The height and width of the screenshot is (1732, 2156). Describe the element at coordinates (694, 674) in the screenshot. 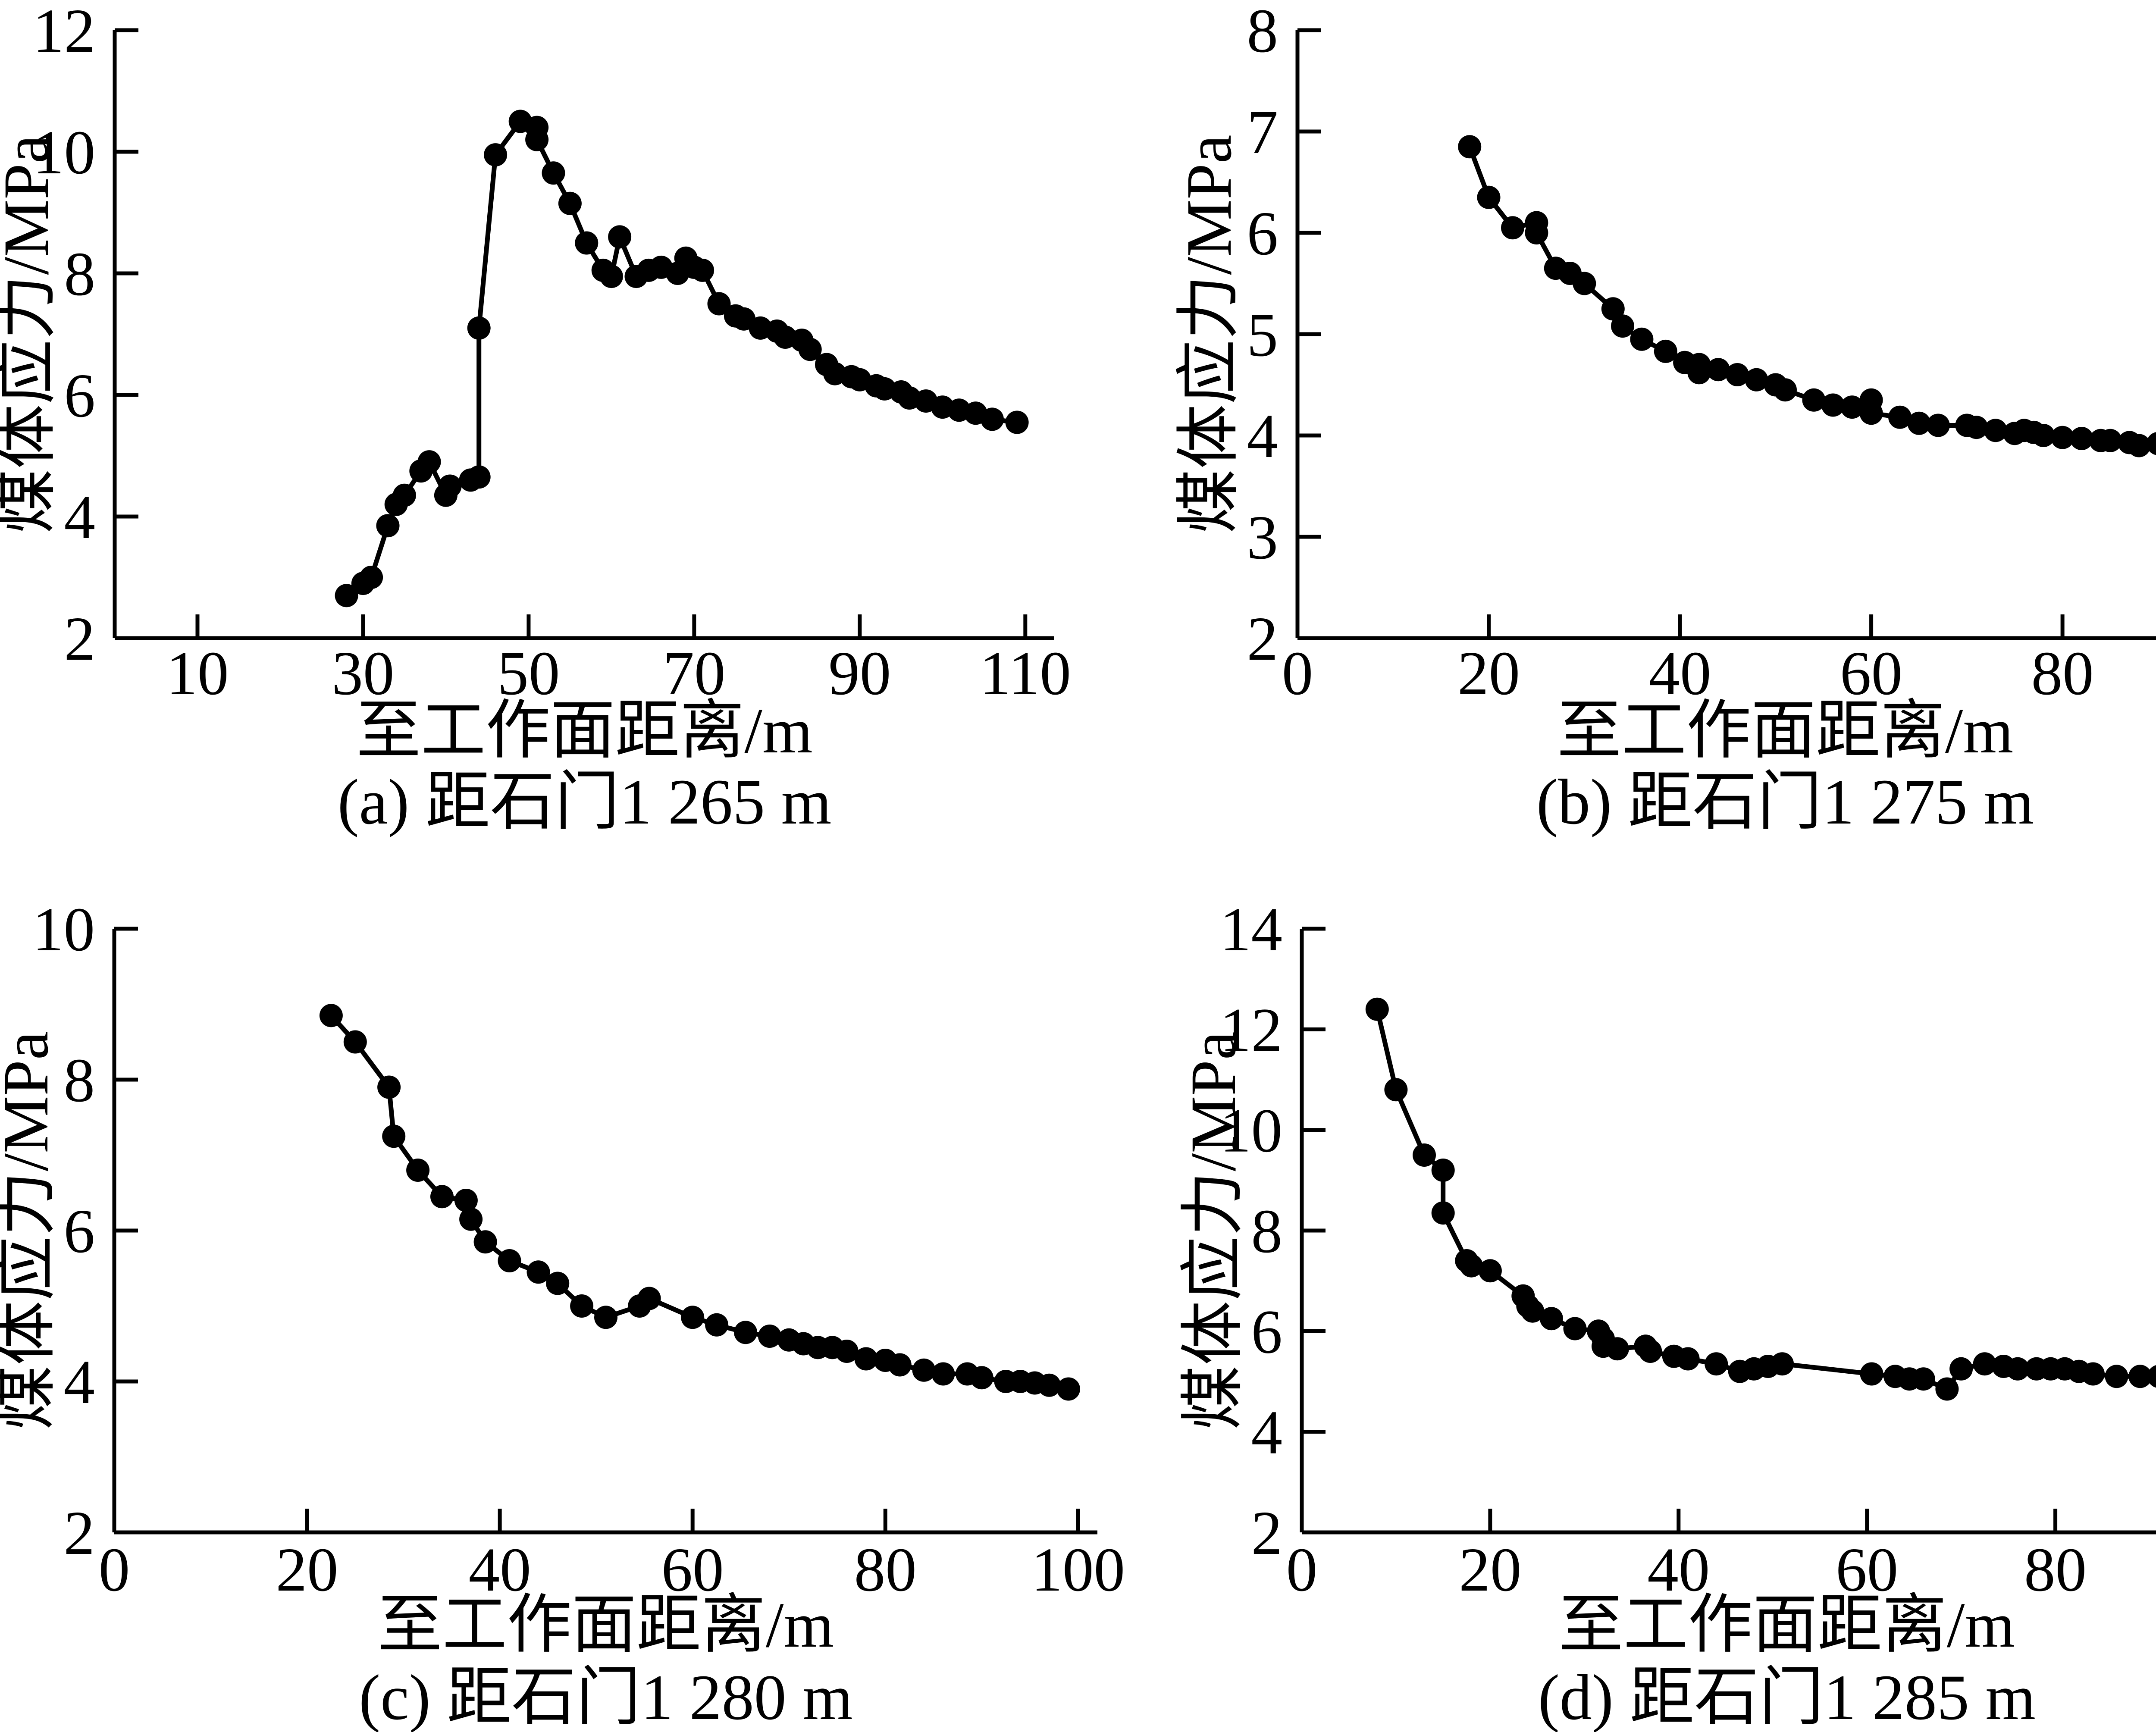

I see `x-tick-label: 70` at that location.